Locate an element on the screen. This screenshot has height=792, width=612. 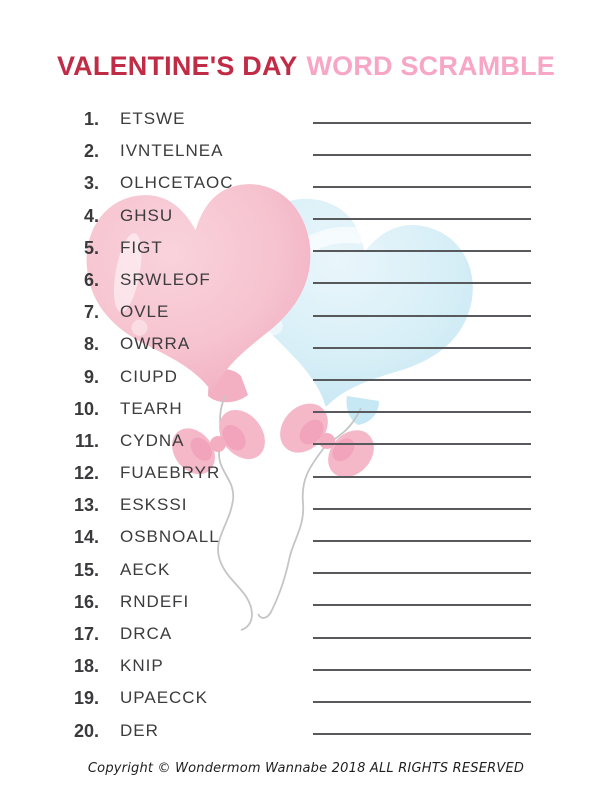
list-item: 10. TEARH is located at coordinates (306, 409).